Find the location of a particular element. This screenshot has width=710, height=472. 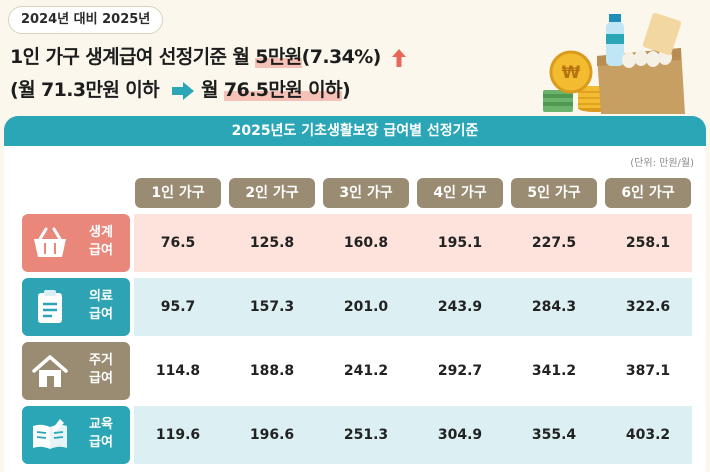

table-cell: 304.9 is located at coordinates (460, 435).